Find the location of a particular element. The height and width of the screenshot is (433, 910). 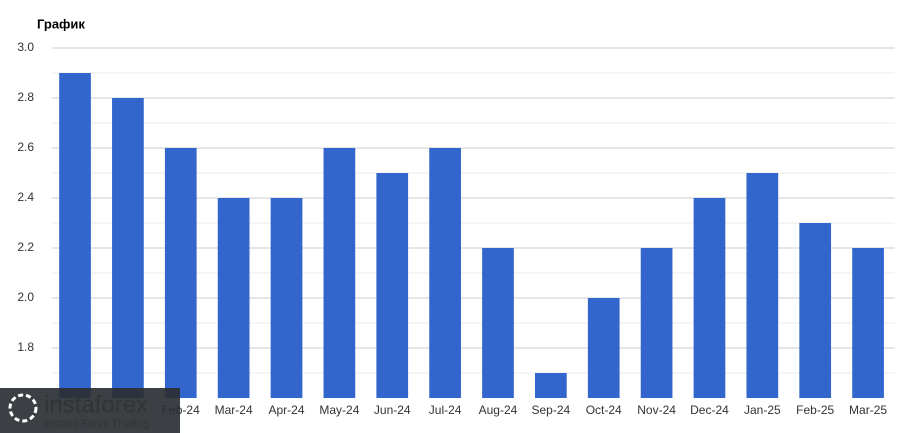

y-tick-label: 2.4 is located at coordinates (25, 197).